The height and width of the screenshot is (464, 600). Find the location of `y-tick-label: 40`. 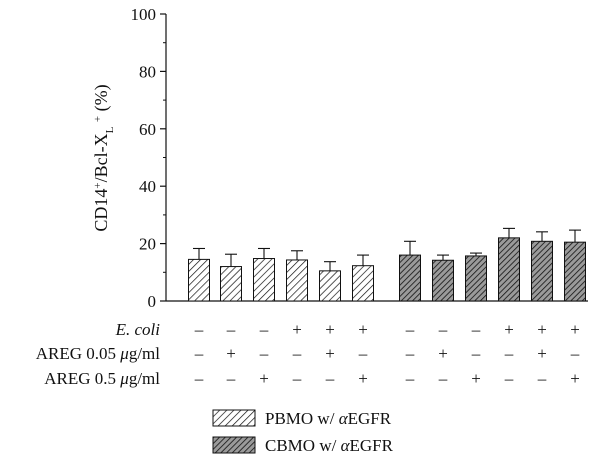

y-tick-label: 40 is located at coordinates (147, 186).